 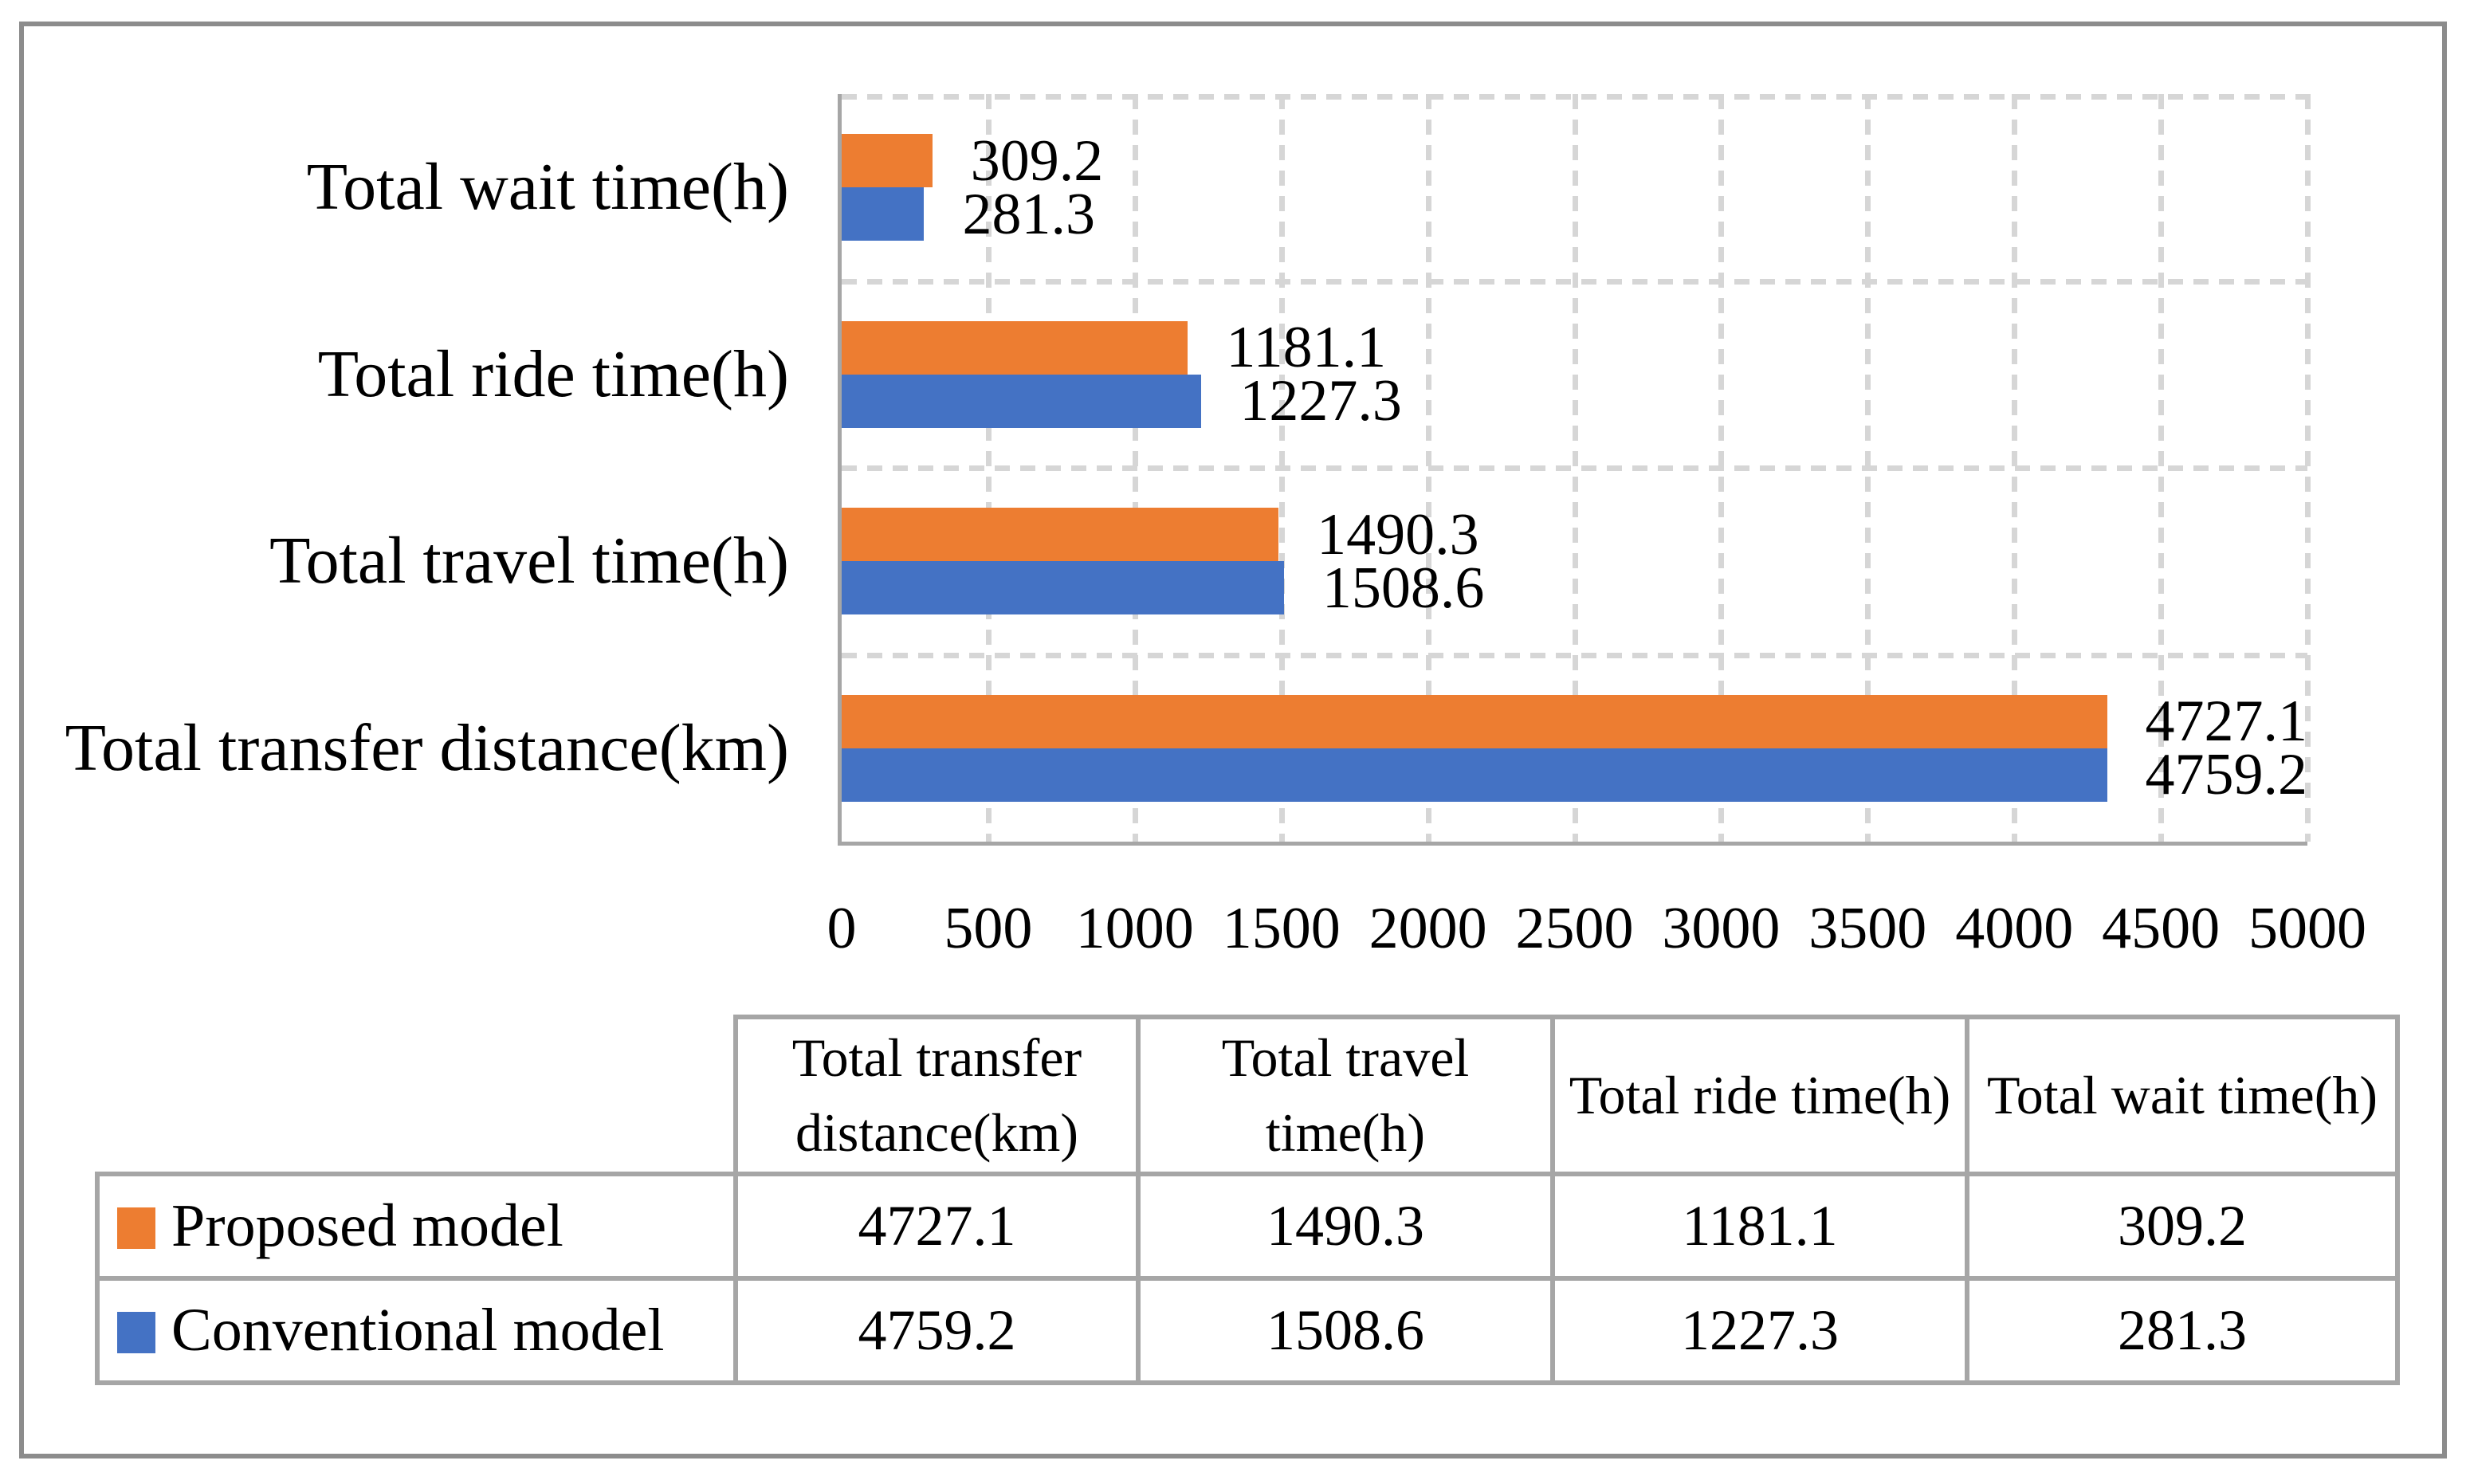 I want to click on bar-proposed-wait-time, so click(x=887, y=161).